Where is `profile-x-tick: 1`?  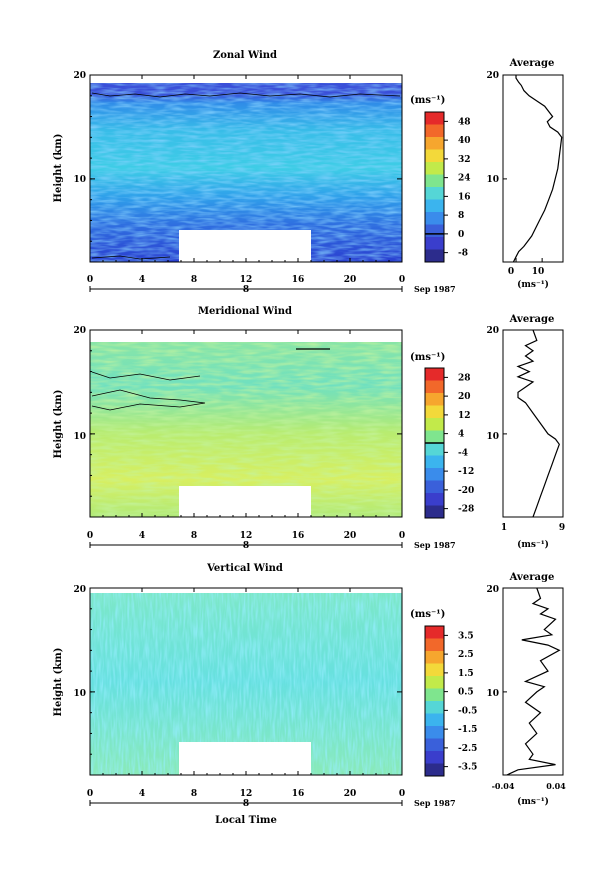
profile-x-tick: 1 is located at coordinates (504, 528).